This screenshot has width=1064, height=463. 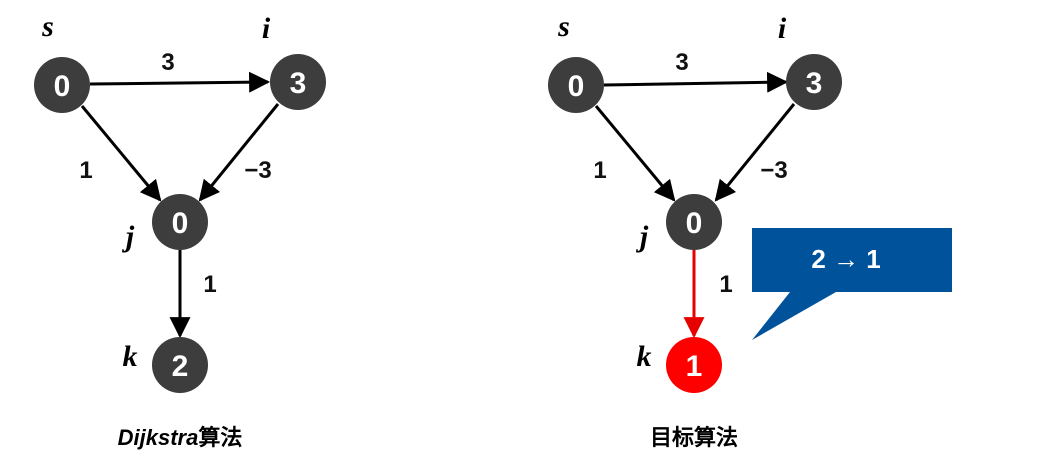 I want to click on right-node-i-value: 3, so click(x=814, y=83).